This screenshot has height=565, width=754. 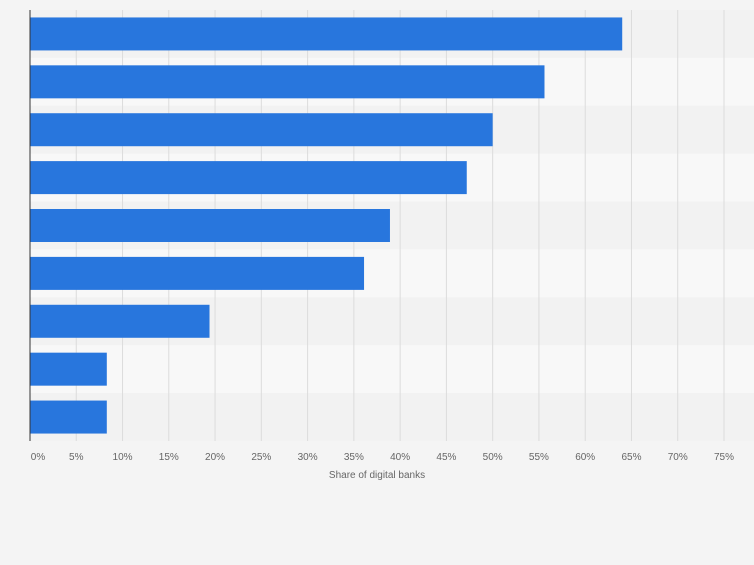 I want to click on x-axis-label: Share of digital banks, so click(x=377, y=475).